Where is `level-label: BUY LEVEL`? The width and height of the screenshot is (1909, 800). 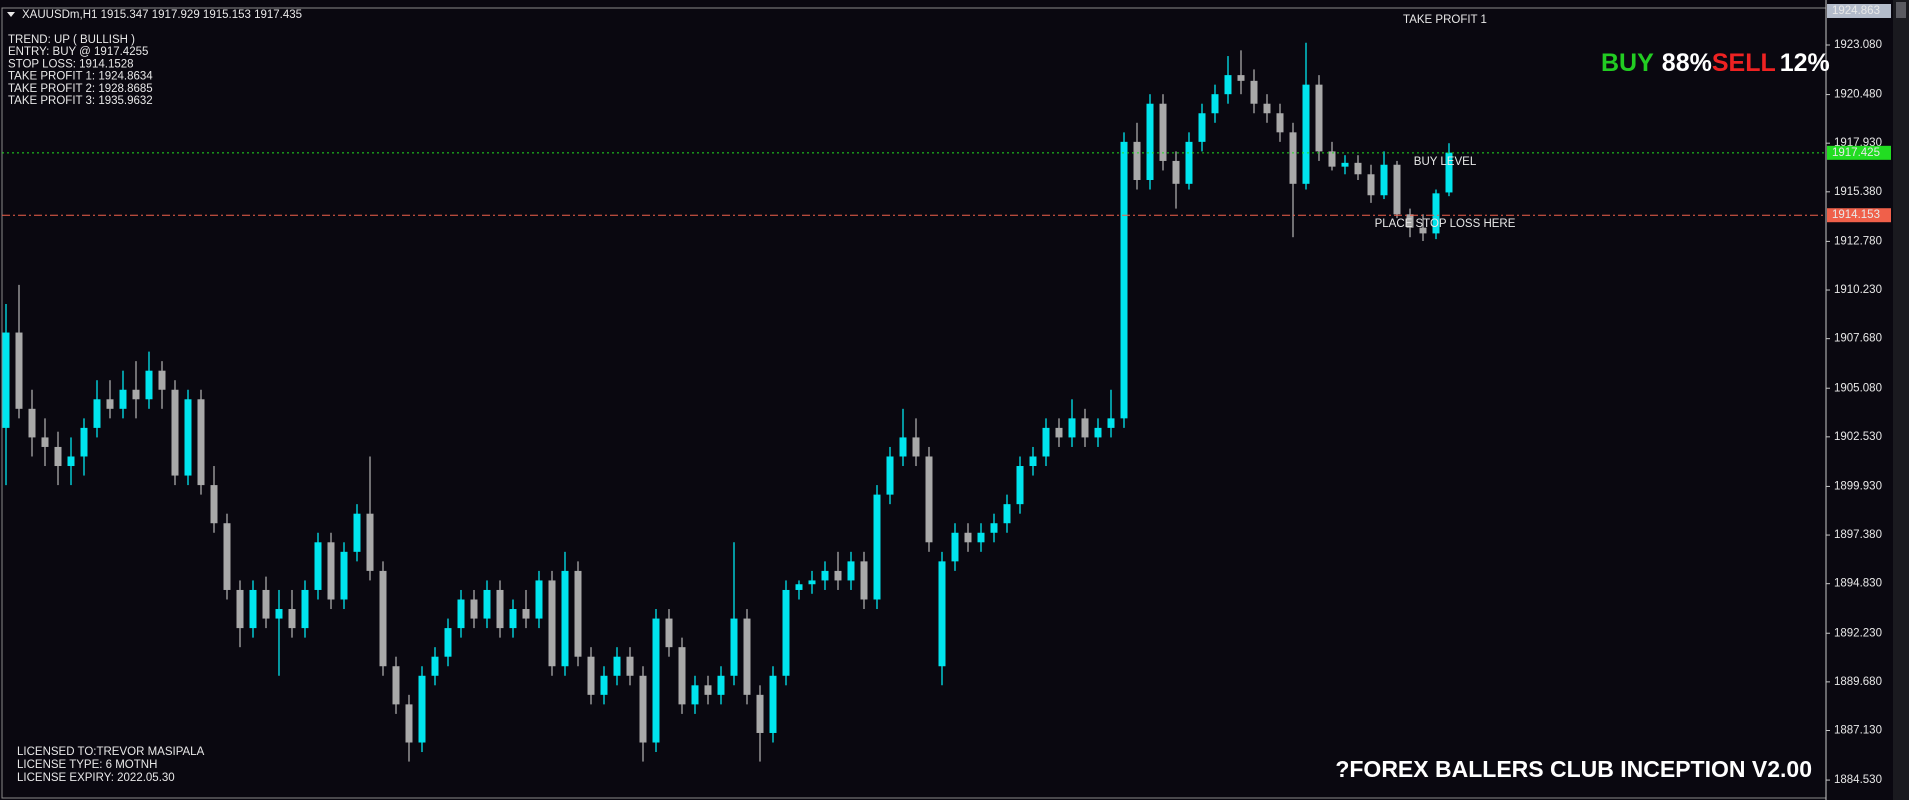 level-label: BUY LEVEL is located at coordinates (1445, 162).